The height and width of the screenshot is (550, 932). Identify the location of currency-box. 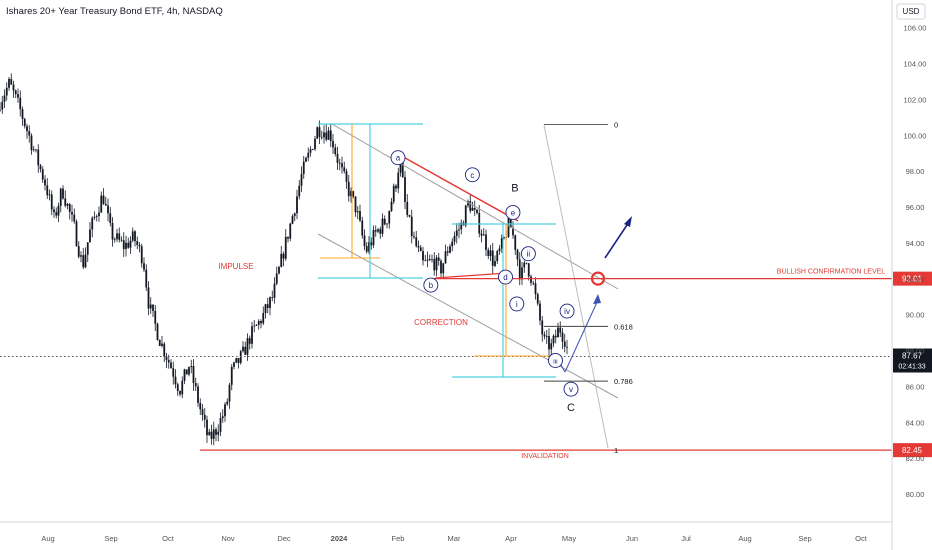
(911, 11).